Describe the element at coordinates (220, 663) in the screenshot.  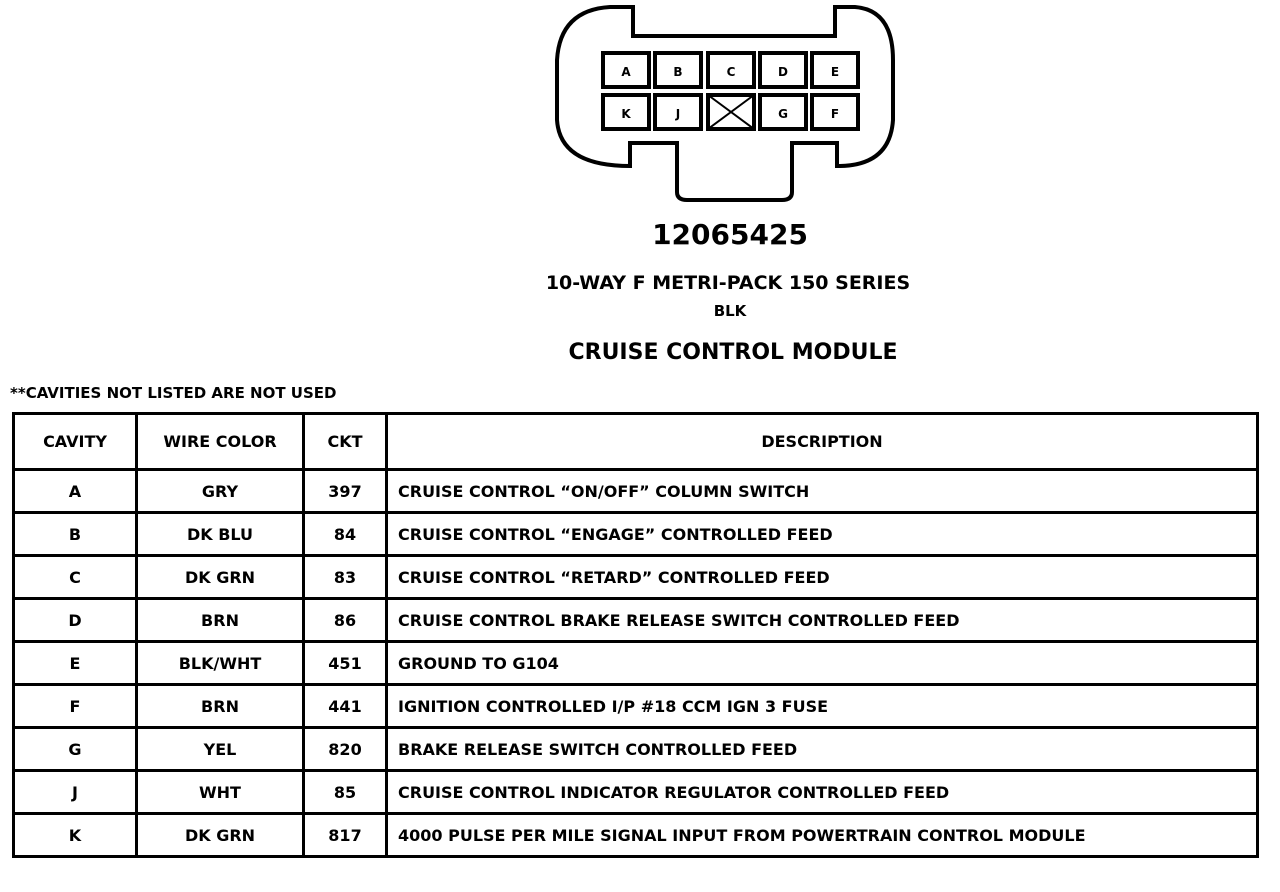
I see `wire-color-cell: BLK/WHT` at that location.